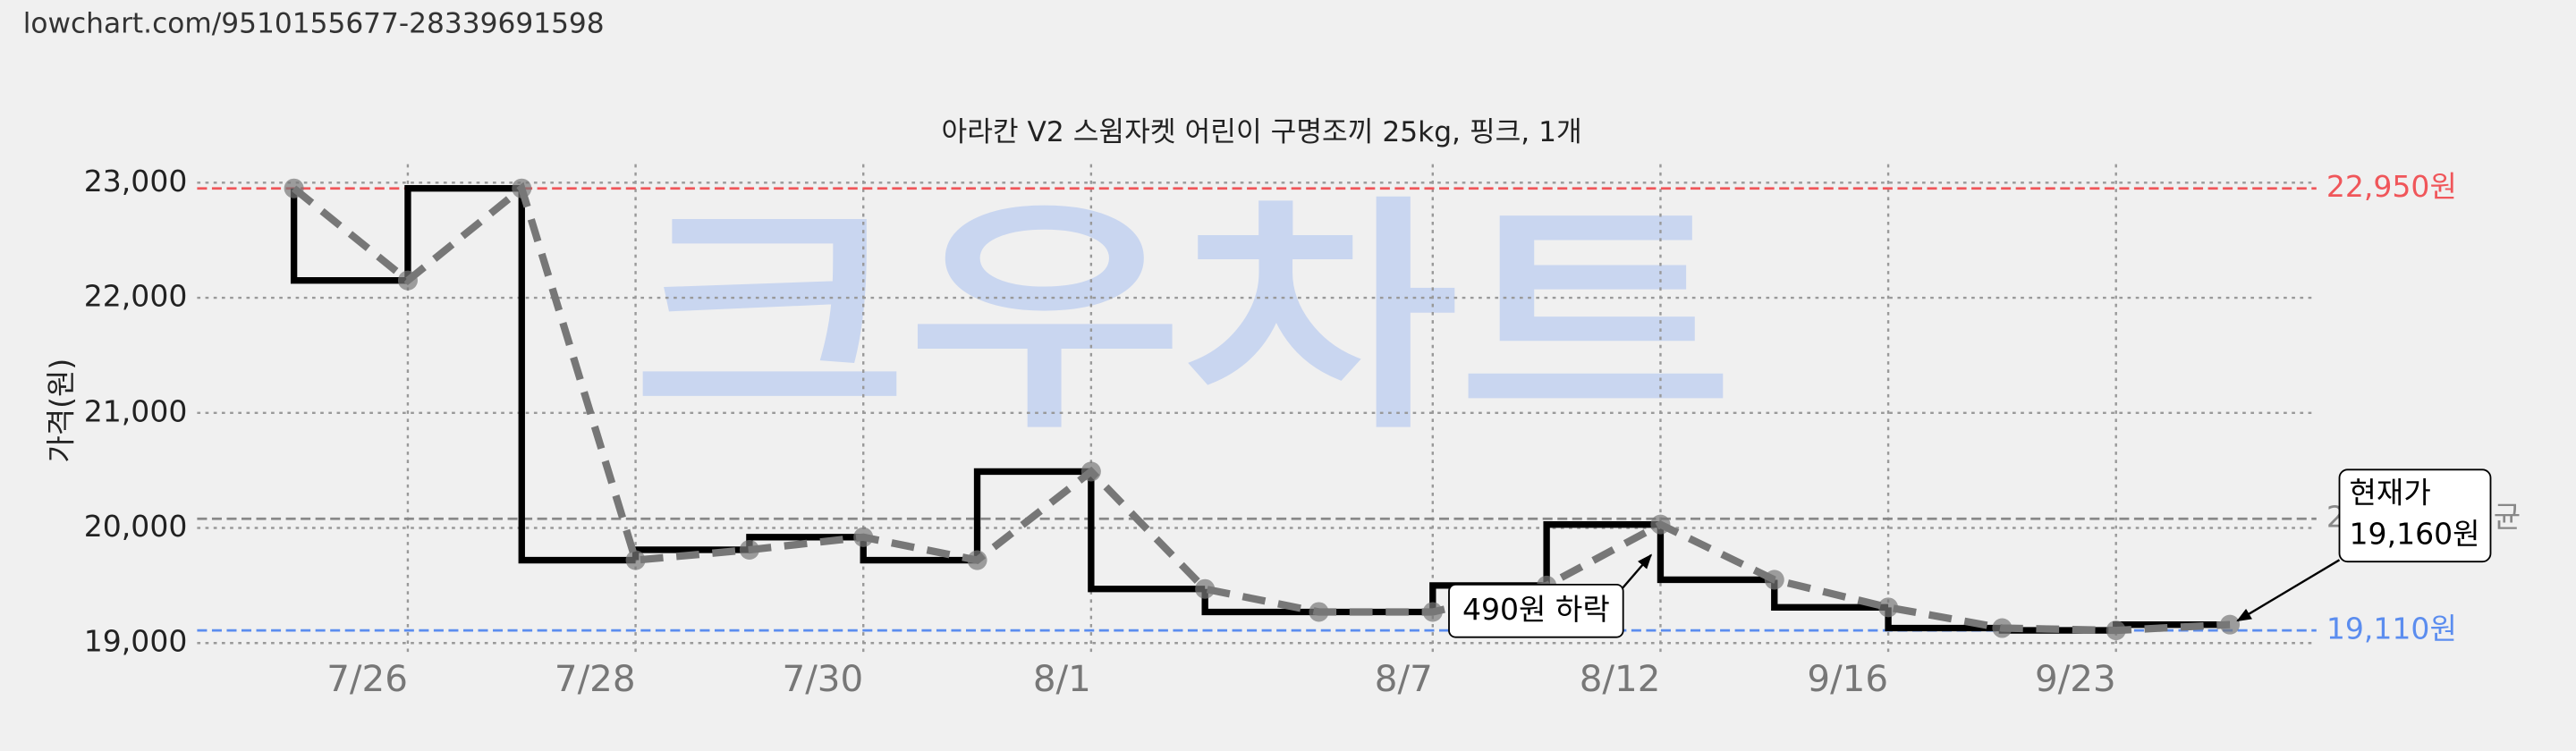 The width and height of the screenshot is (2576, 751). Describe the element at coordinates (136, 410) in the screenshot. I see `y-tick-label: 21,000` at that location.